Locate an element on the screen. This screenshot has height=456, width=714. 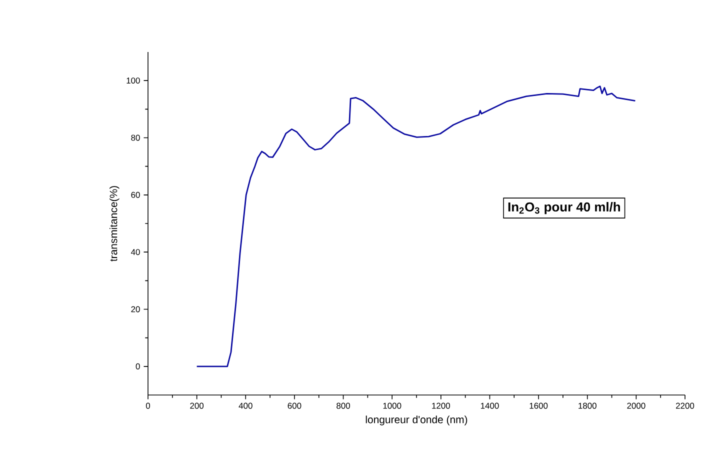
y-tick-label: 100 is located at coordinates (133, 81).